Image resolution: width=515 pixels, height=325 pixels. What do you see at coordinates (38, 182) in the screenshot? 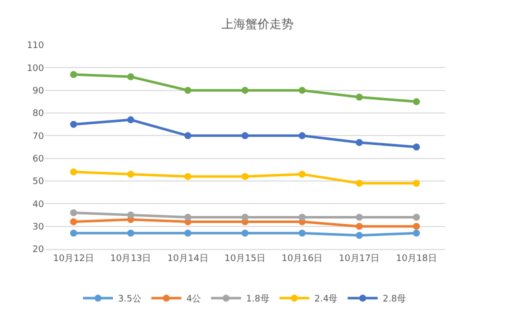
I see `y-tick-label: 50` at bounding box center [38, 182].